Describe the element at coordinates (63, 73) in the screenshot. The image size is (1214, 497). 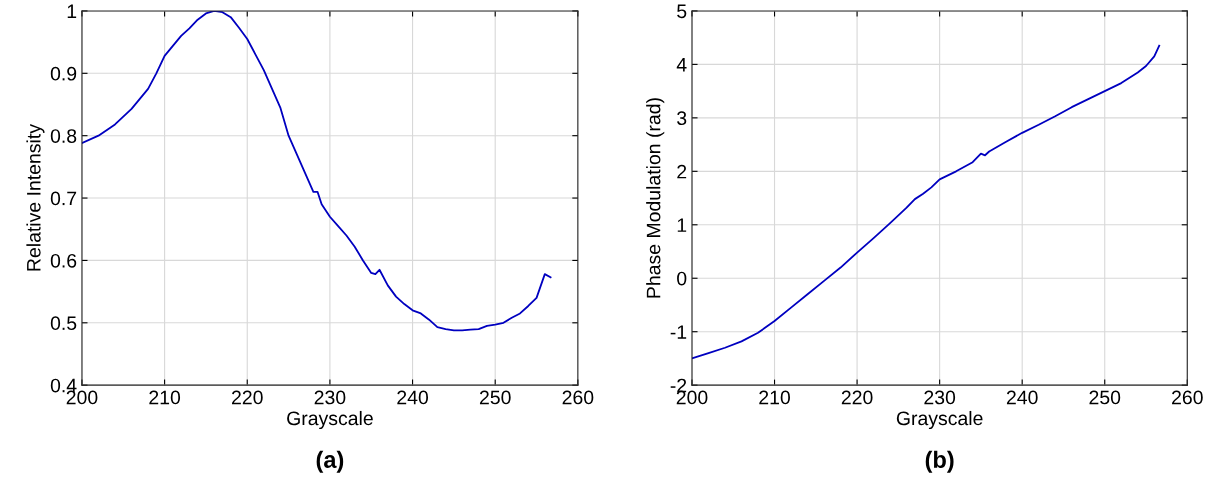
I see `y-tick-label: 0.9` at that location.